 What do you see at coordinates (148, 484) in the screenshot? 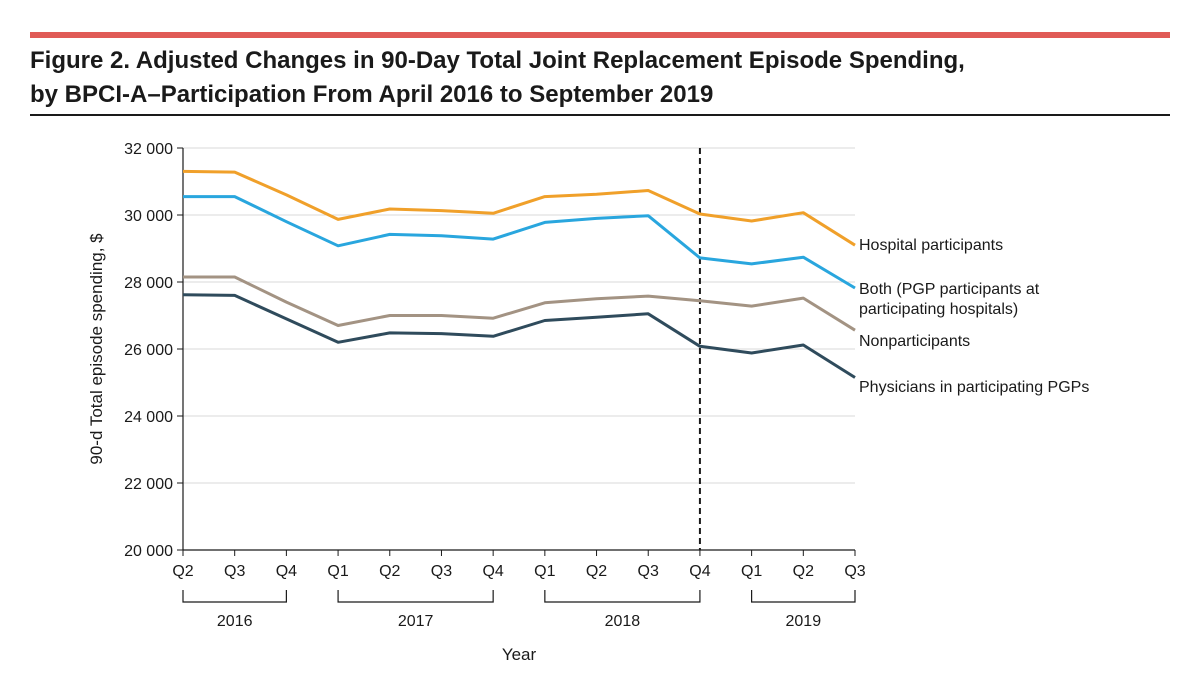
I see `y-tick-label: 22 000` at bounding box center [148, 484].